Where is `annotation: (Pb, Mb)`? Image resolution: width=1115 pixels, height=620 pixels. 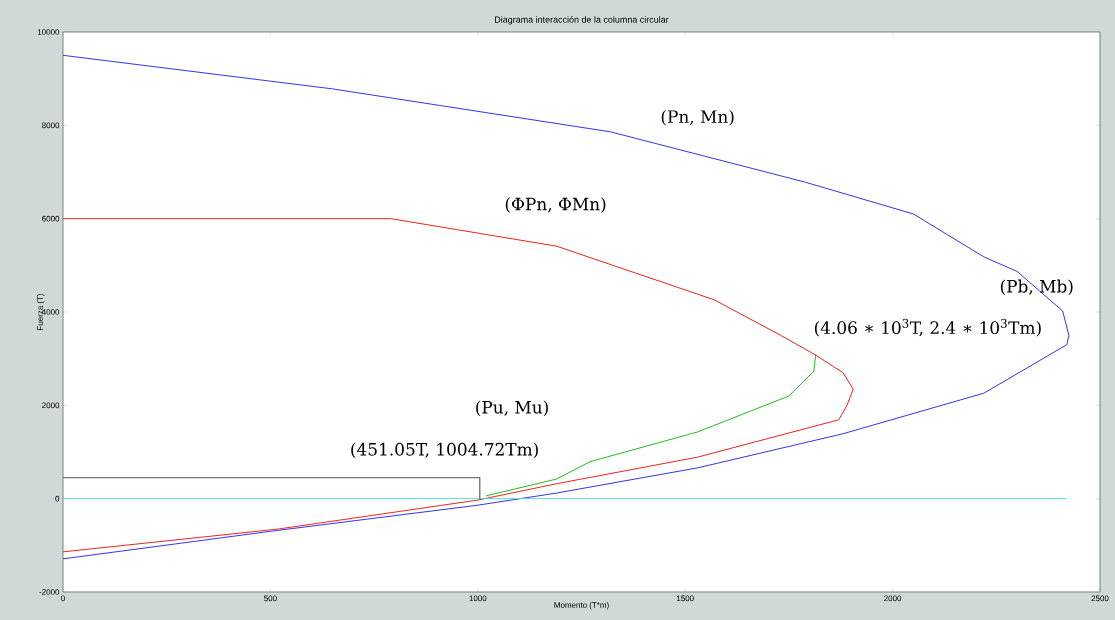 annotation: (Pb, Mb) is located at coordinates (1036, 287).